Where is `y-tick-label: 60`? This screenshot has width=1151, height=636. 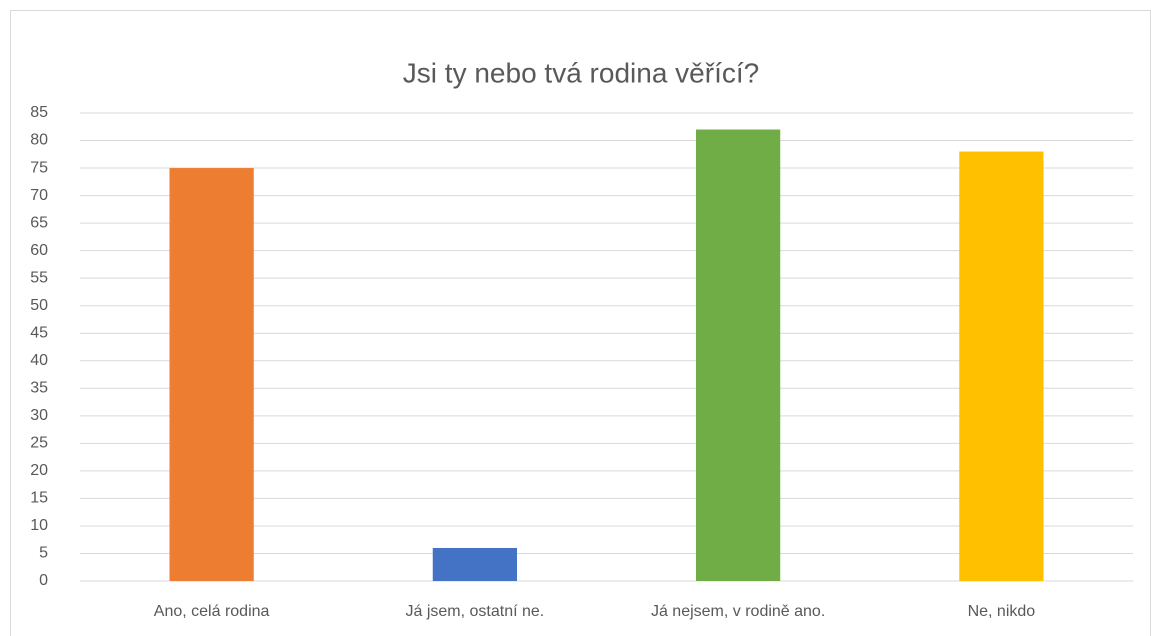 y-tick-label: 60 is located at coordinates (39, 250).